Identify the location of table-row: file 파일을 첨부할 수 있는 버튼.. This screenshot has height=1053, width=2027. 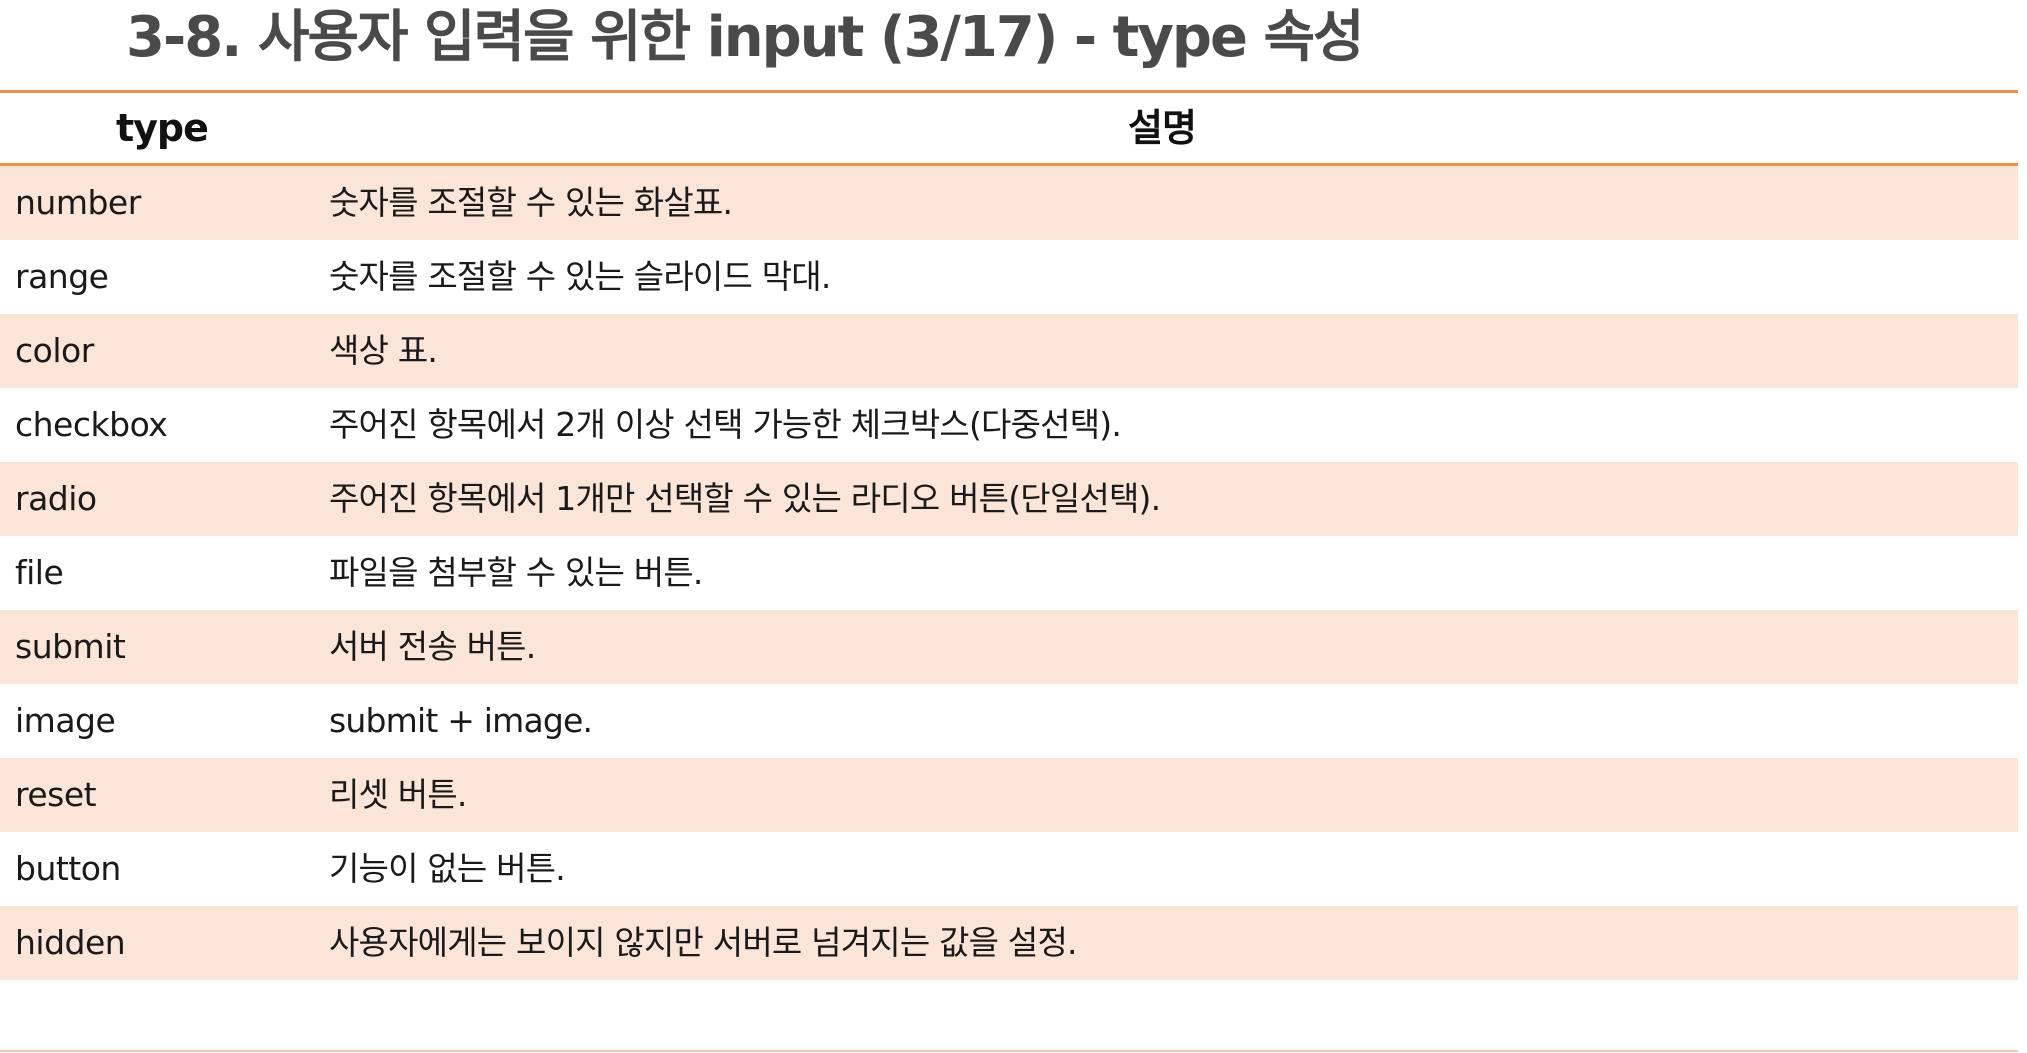
(1009, 573).